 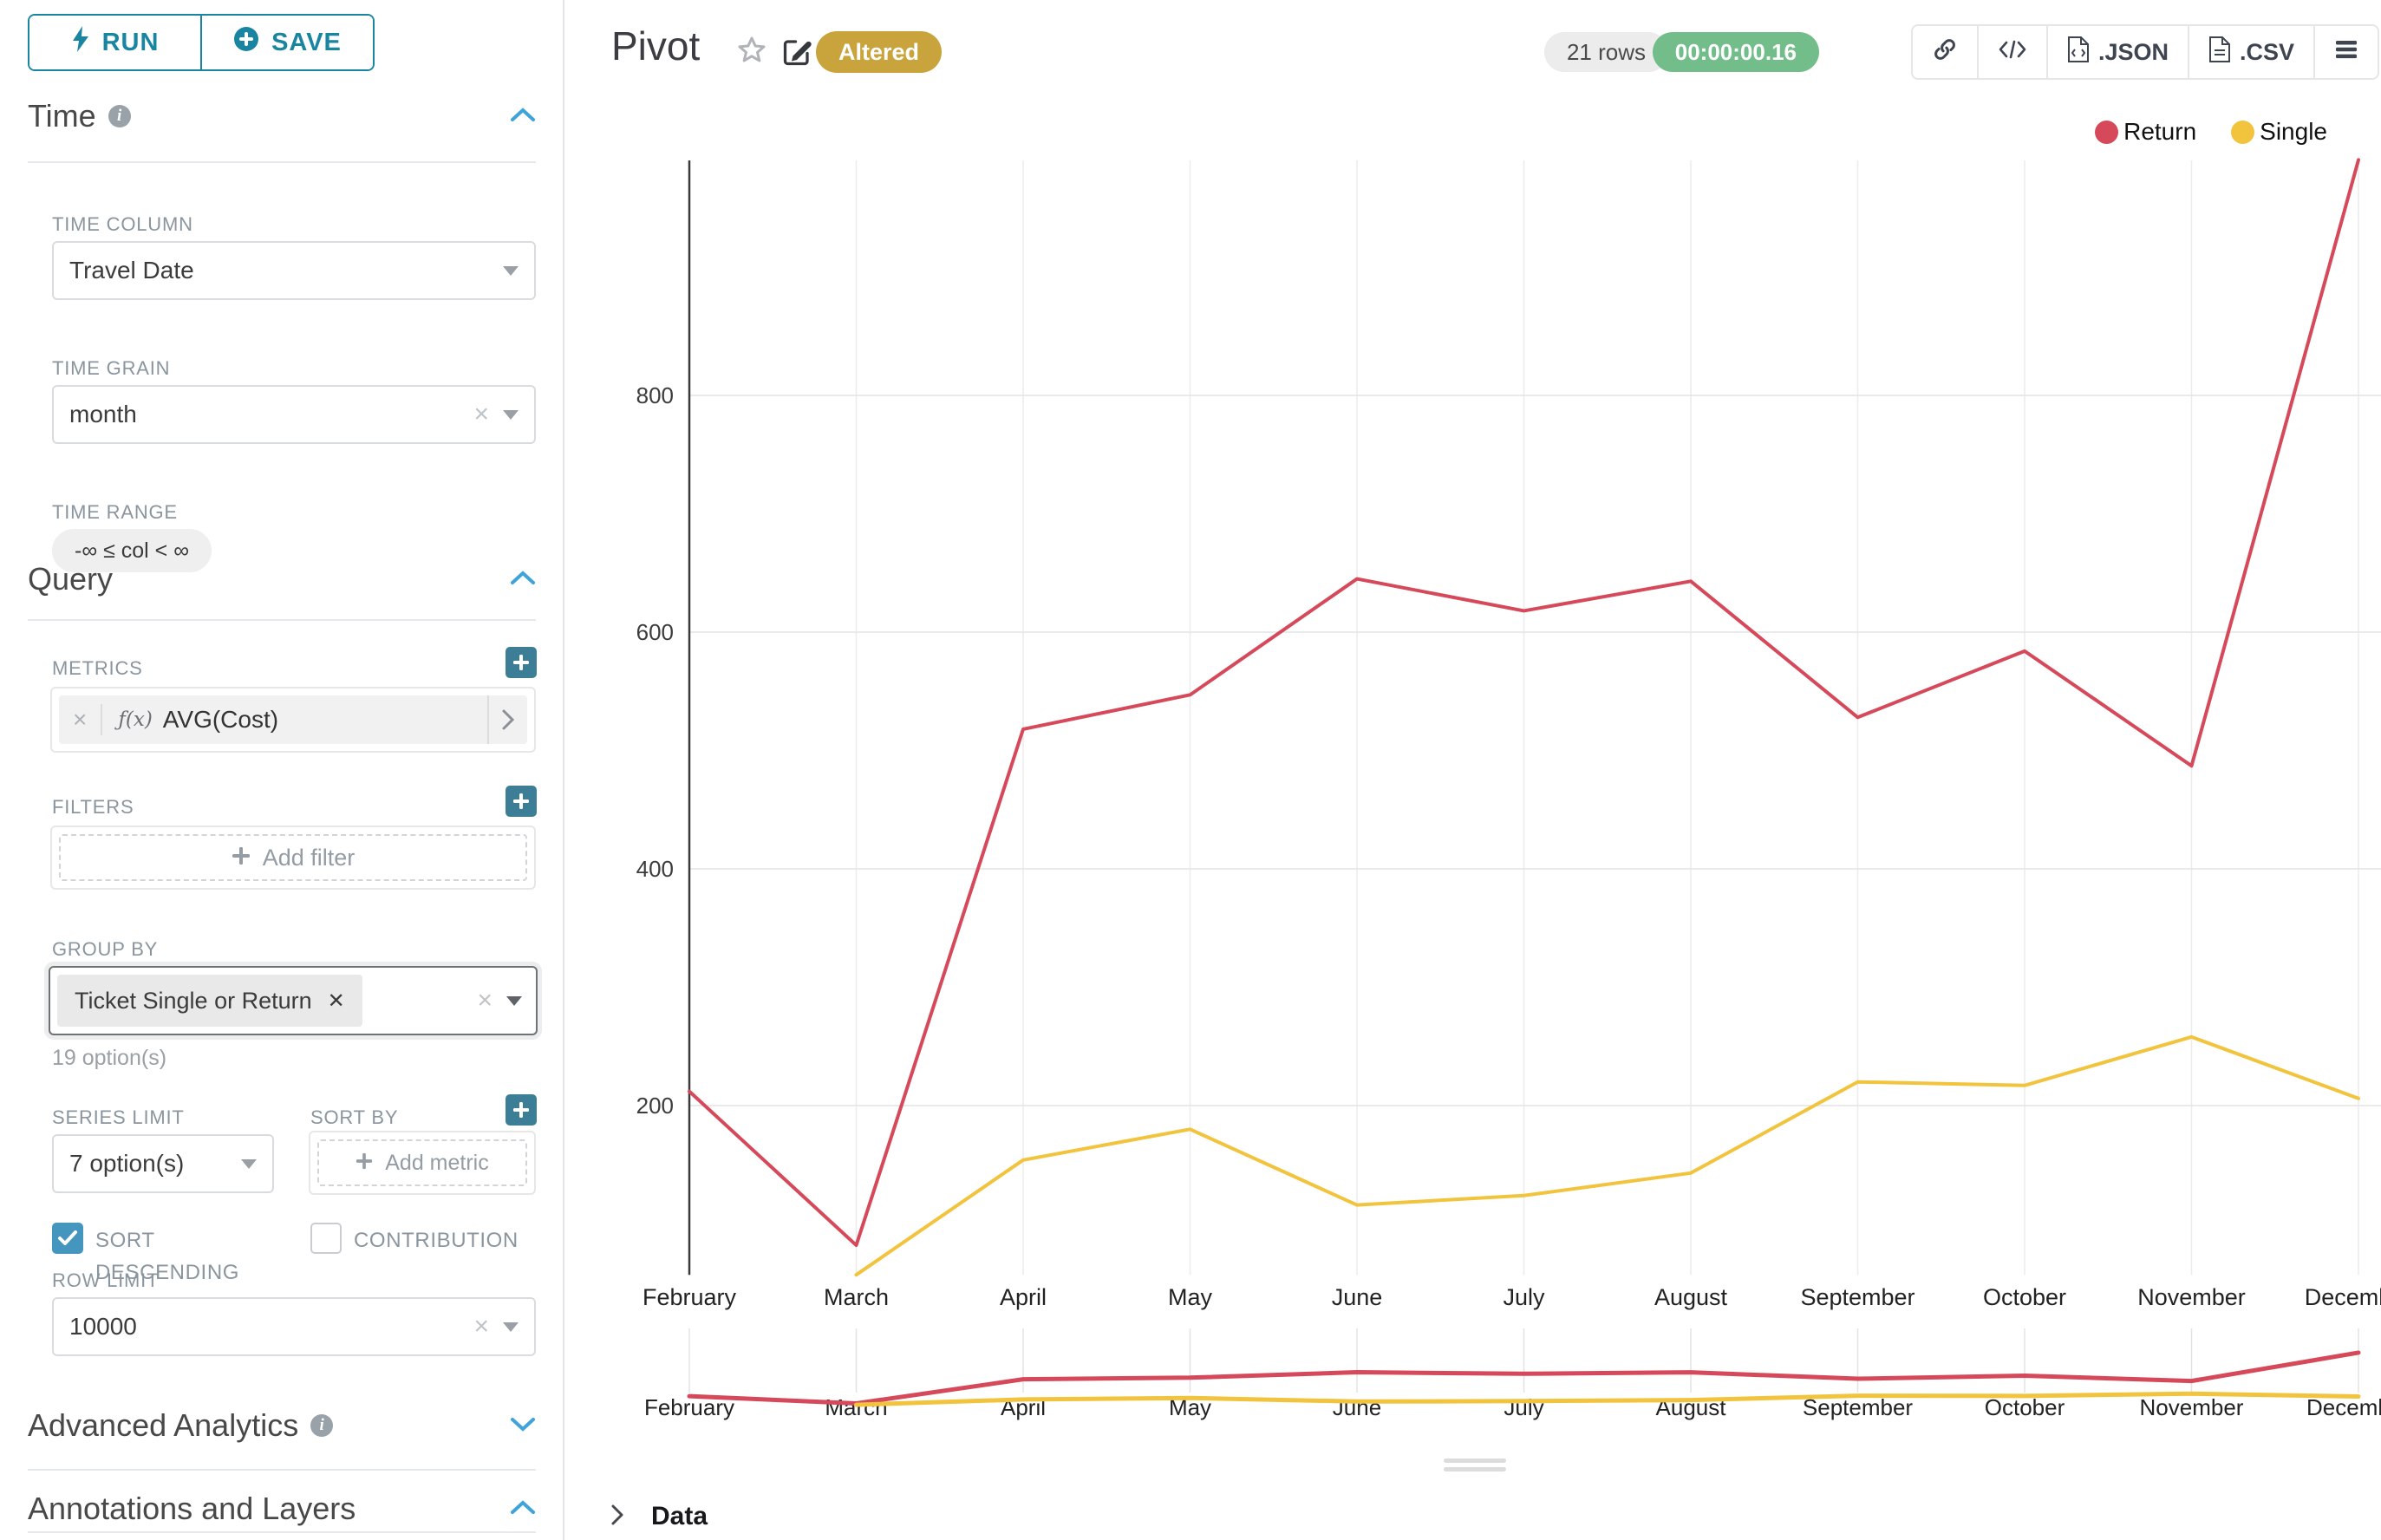 What do you see at coordinates (523, 1426) in the screenshot?
I see `chevron-down-icon` at bounding box center [523, 1426].